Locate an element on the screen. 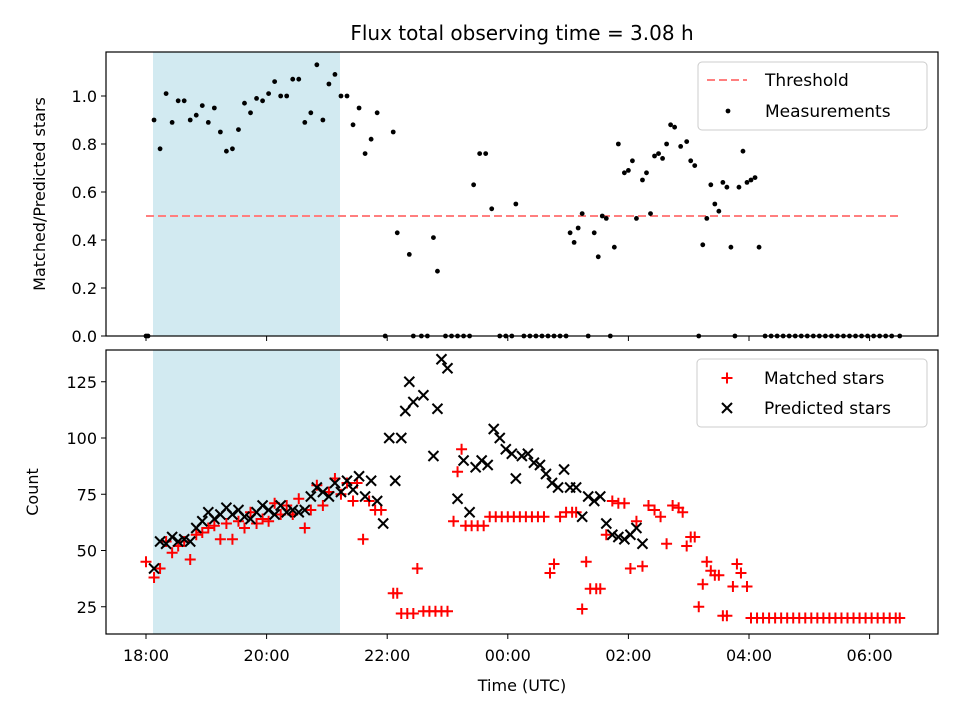 The height and width of the screenshot is (724, 960). top-y-ticks: 0.0 0.2 0.4 0.6 0.8 1.0 is located at coordinates (89, 216).